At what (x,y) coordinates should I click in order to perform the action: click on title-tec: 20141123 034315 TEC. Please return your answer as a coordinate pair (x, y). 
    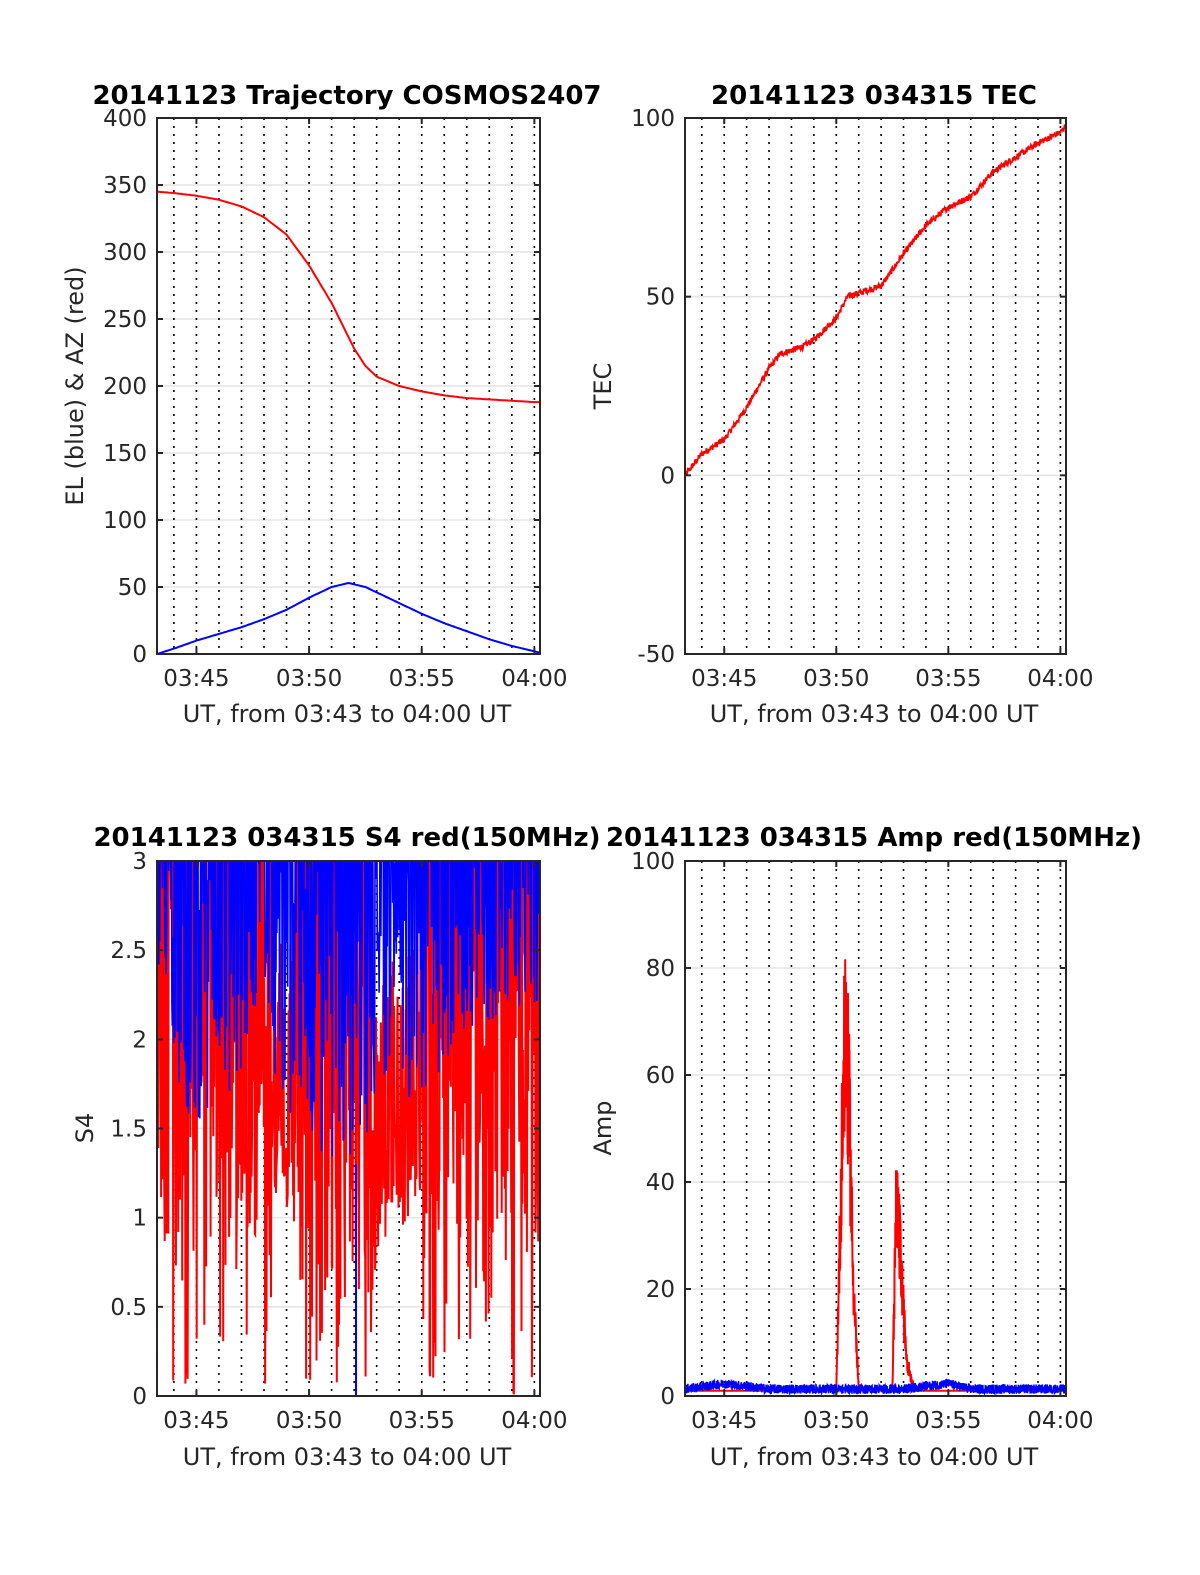
    Looking at the image, I should click on (874, 96).